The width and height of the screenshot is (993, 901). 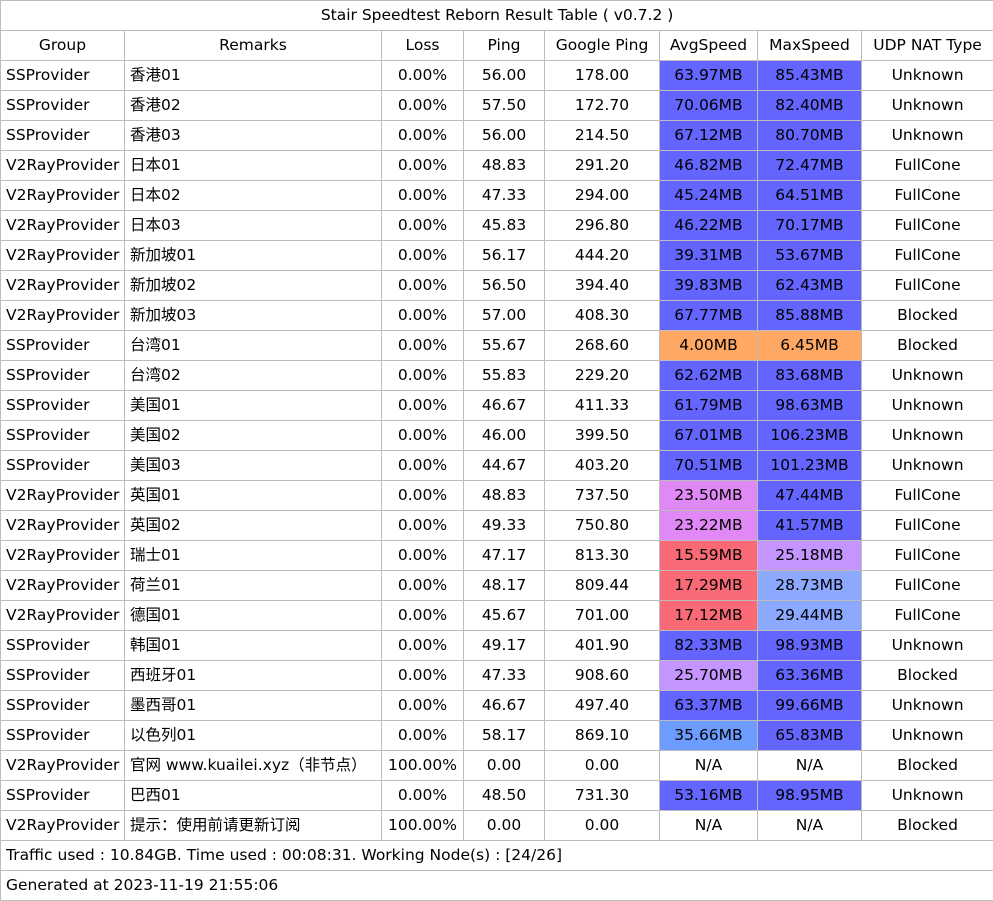 I want to click on ping-cell: 57.00, so click(x=504, y=316).